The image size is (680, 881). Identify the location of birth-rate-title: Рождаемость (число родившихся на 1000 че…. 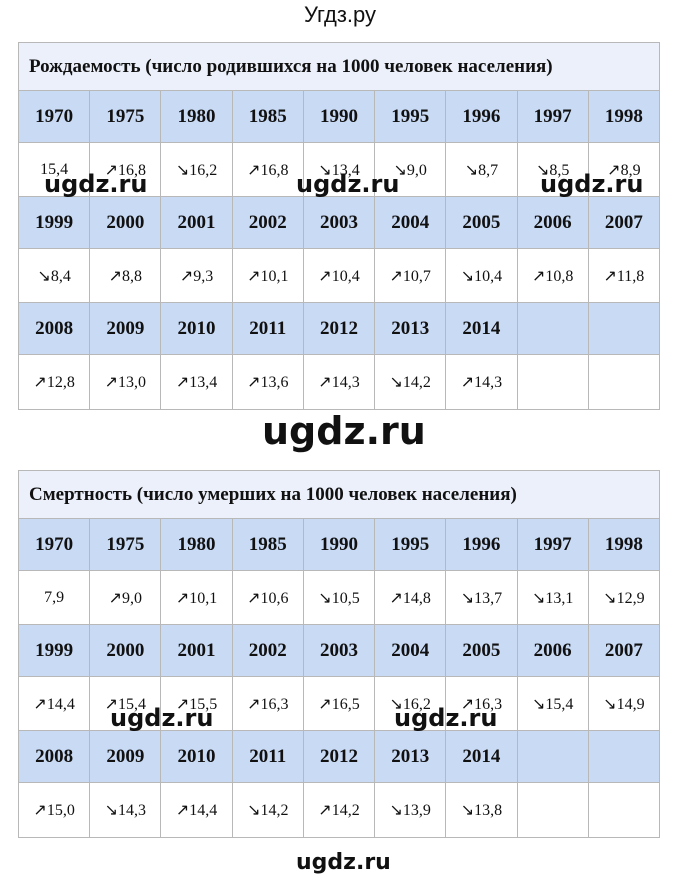
(339, 67).